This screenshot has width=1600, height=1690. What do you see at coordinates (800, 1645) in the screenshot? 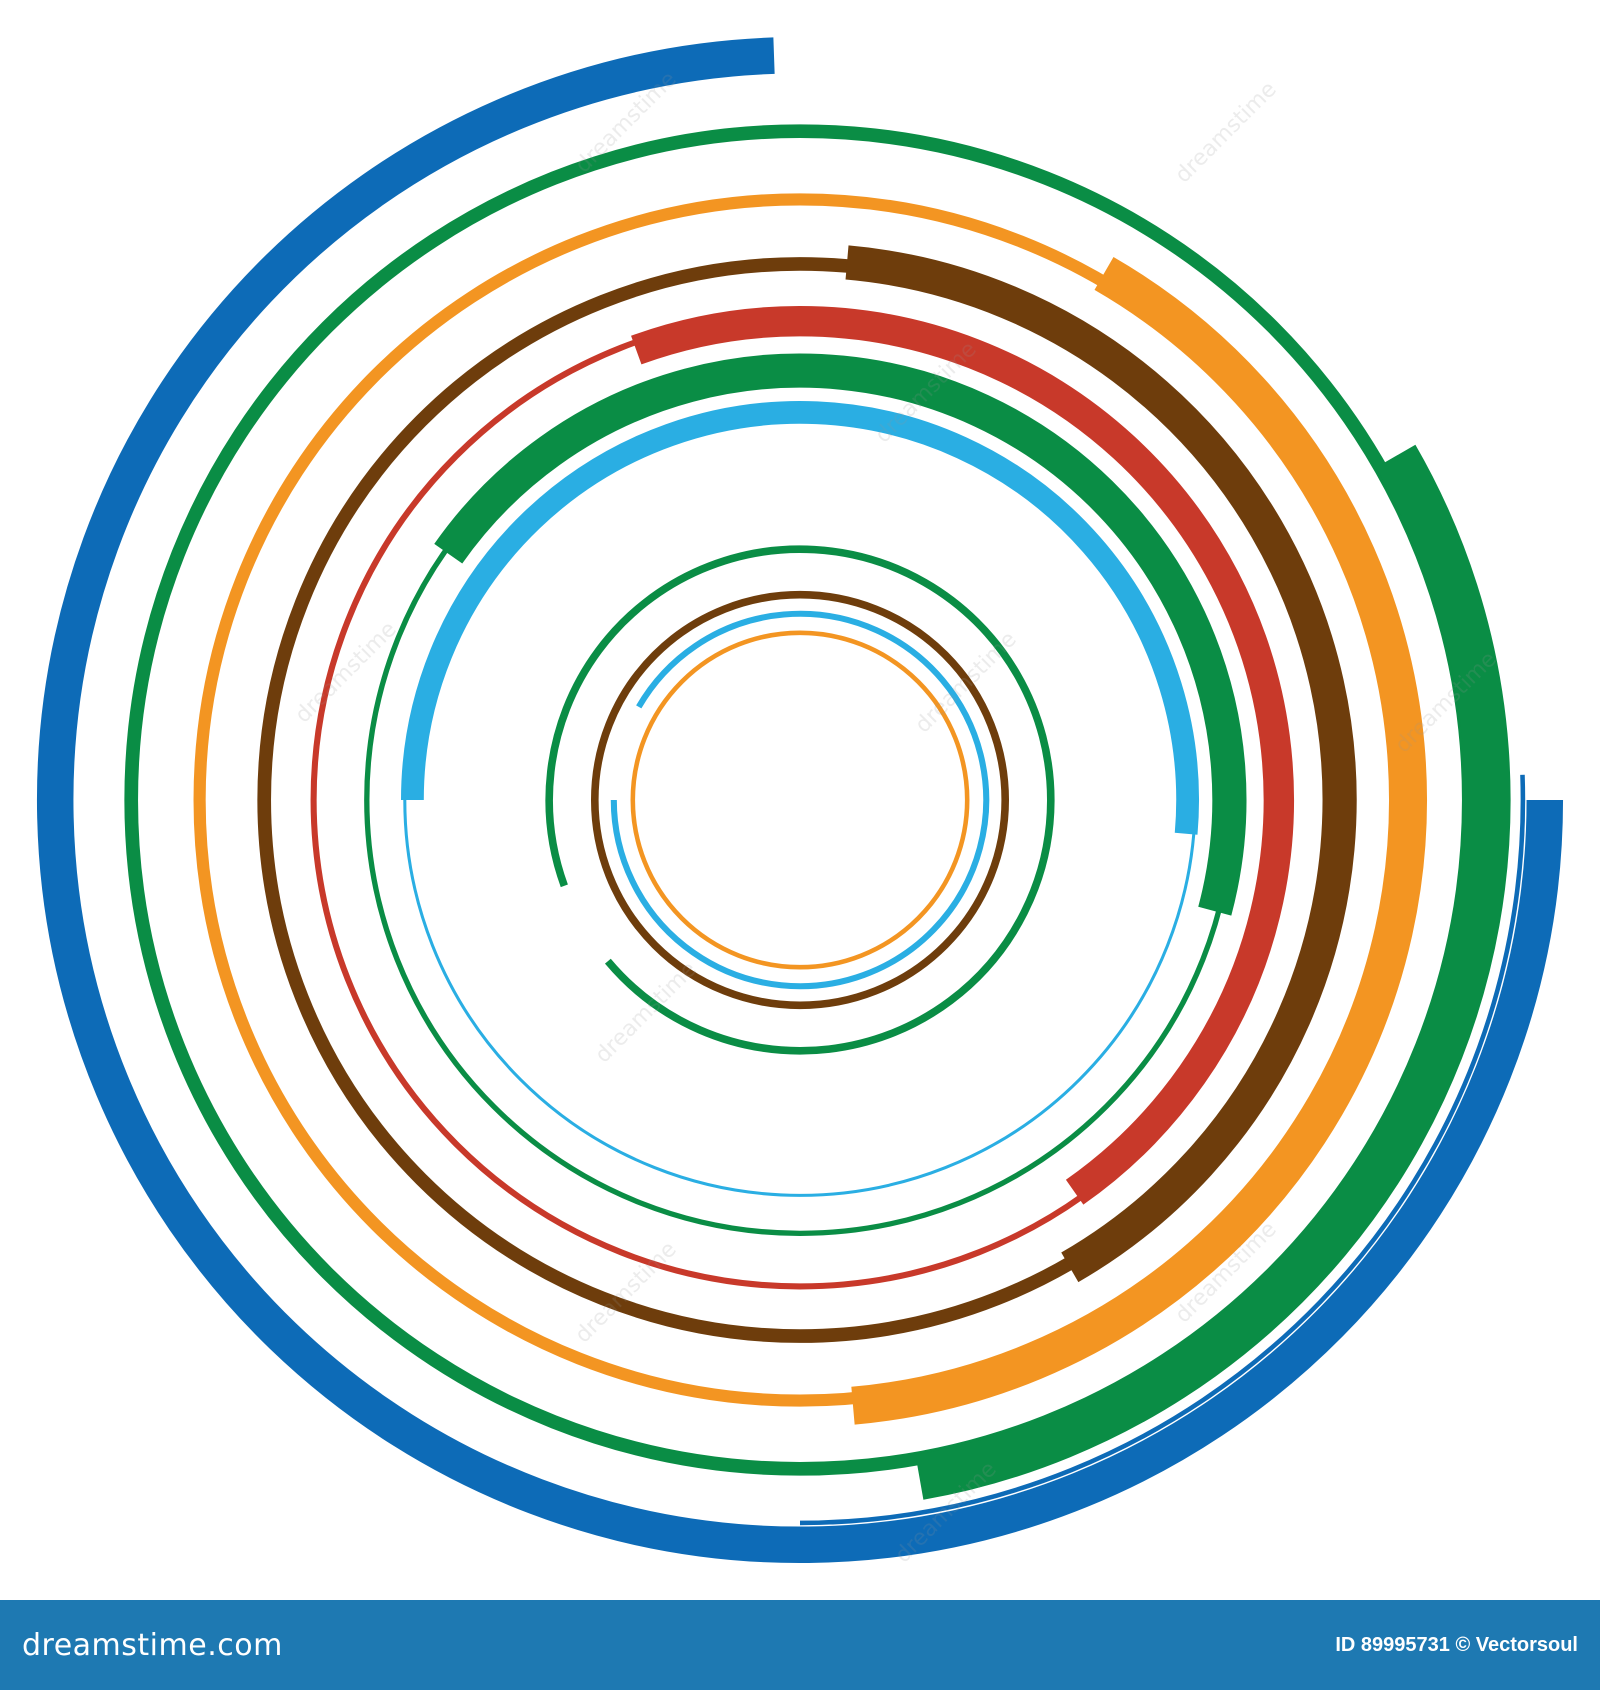
I see `footer-bar: dreamstime.com ID 89995731 © Vectorsoul` at bounding box center [800, 1645].